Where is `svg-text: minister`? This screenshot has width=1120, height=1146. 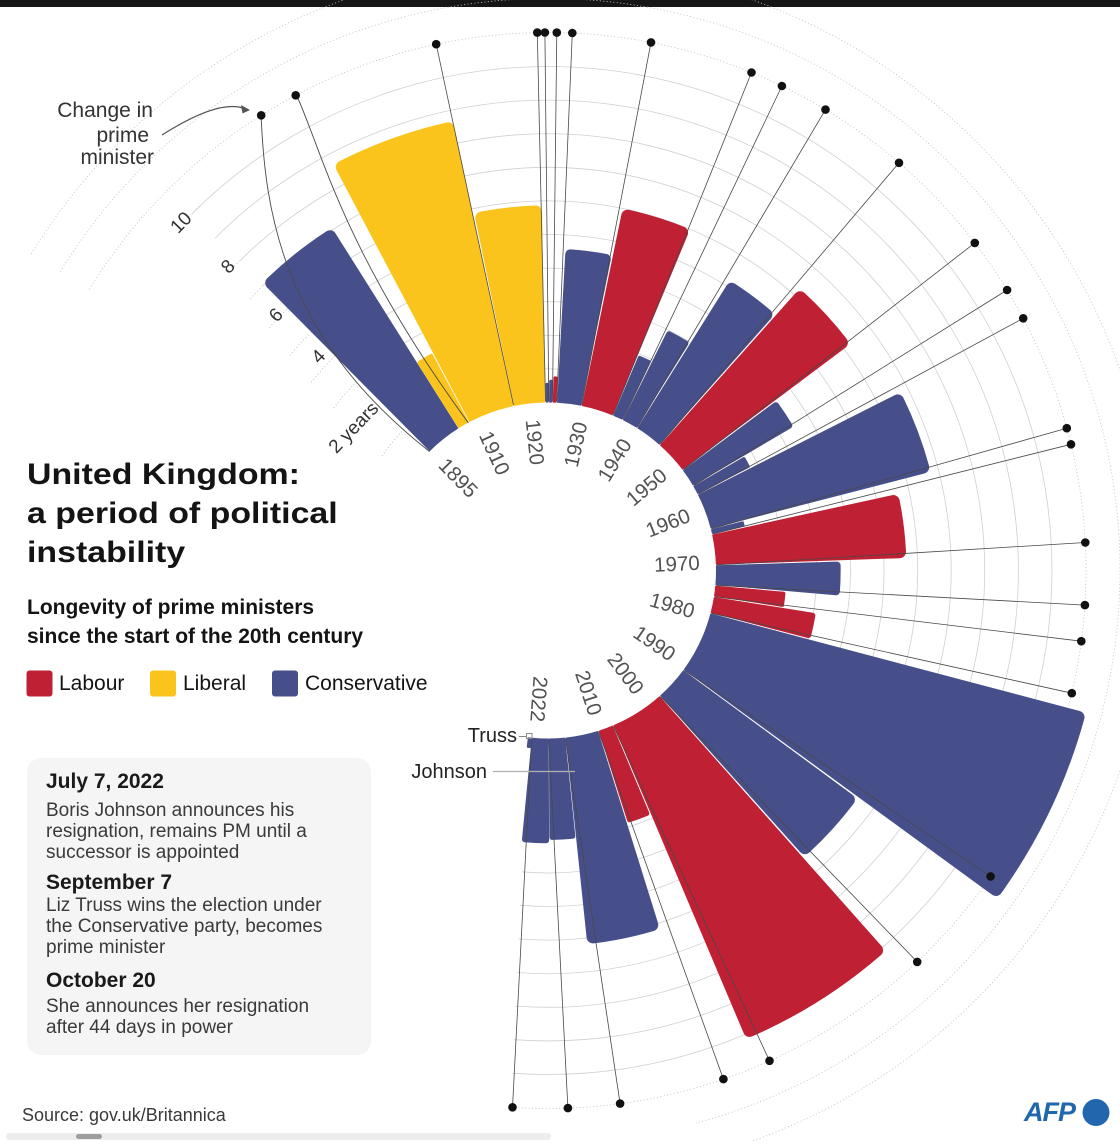
svg-text: minister is located at coordinates (117, 157).